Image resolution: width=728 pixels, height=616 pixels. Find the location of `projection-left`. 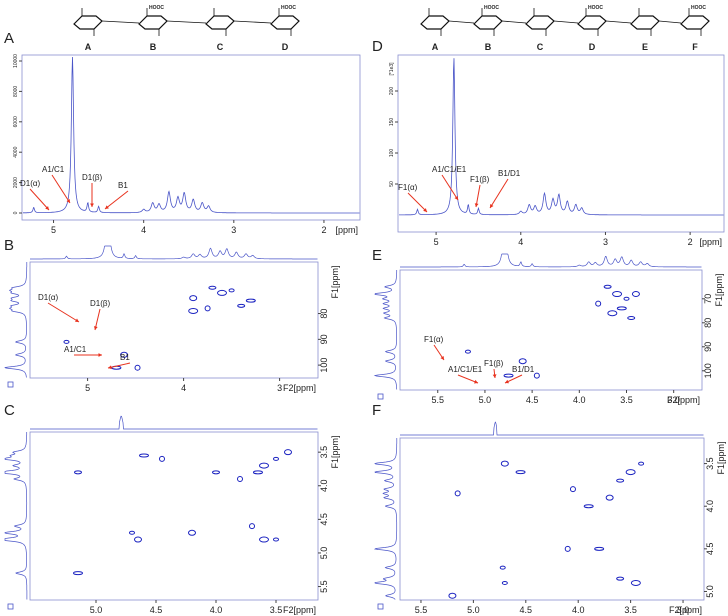

projection-left is located at coordinates (385, 519).